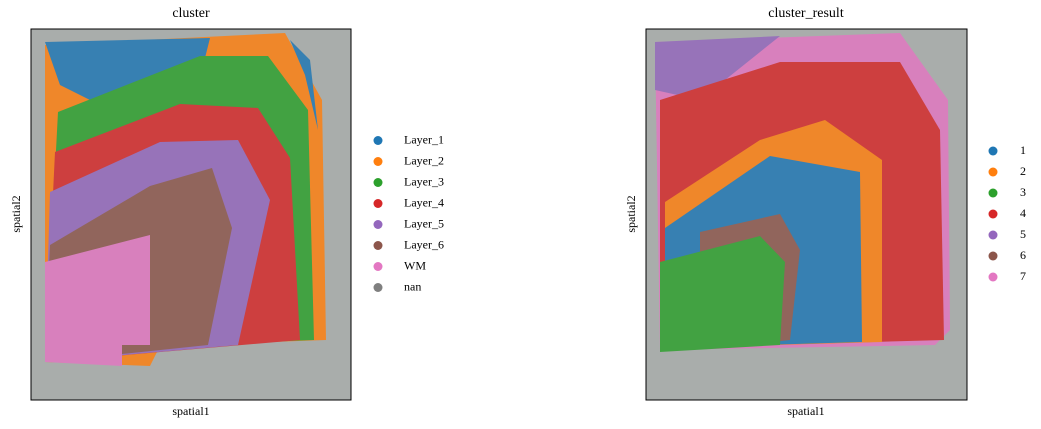  I want to click on legend-label: 2, so click(1023, 171).